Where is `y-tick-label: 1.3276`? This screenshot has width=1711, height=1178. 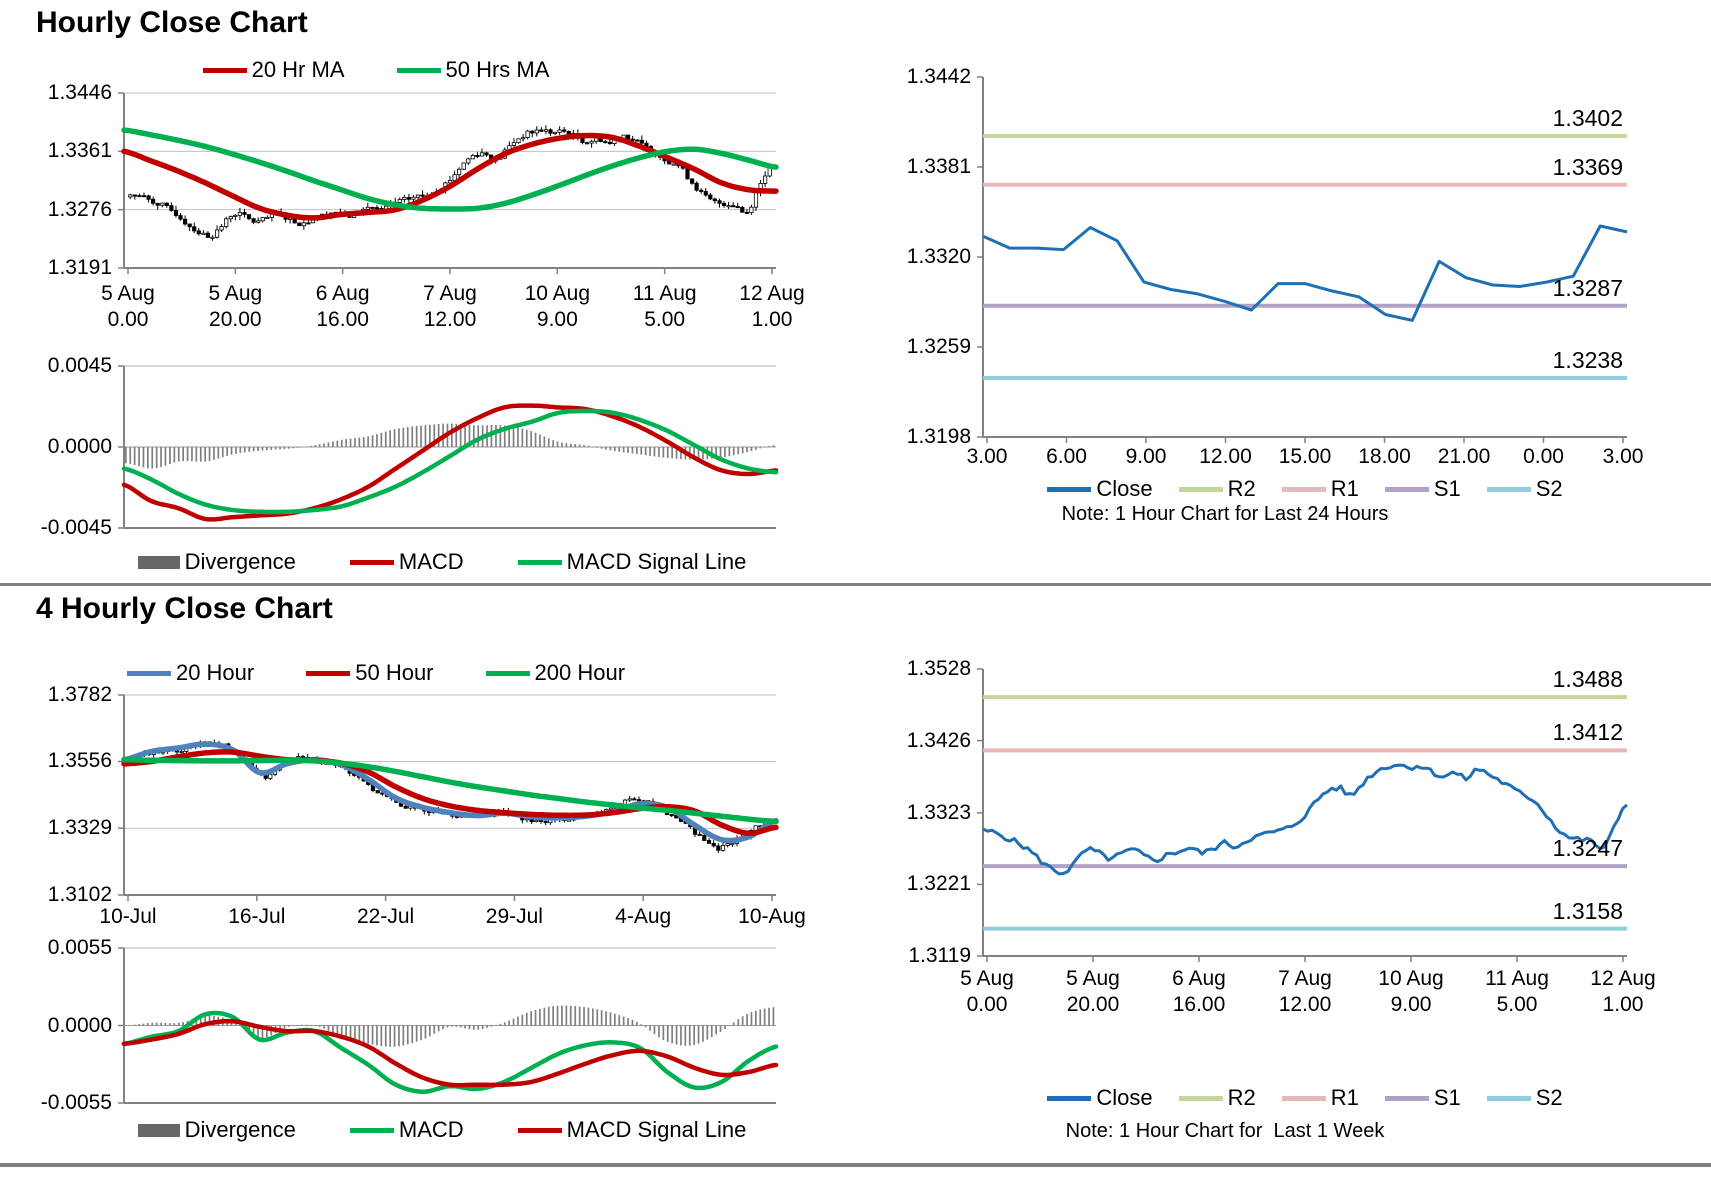
y-tick-label: 1.3276 is located at coordinates (79, 209).